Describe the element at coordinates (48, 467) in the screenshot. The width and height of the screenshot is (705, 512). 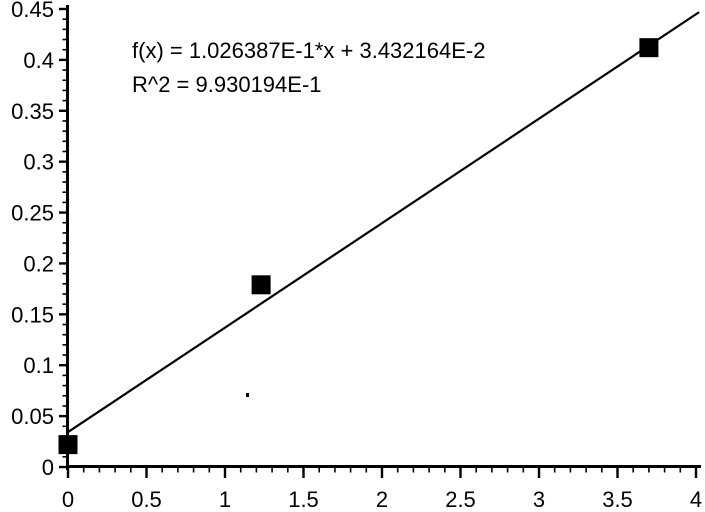
I see `y-tick-label: 0` at that location.